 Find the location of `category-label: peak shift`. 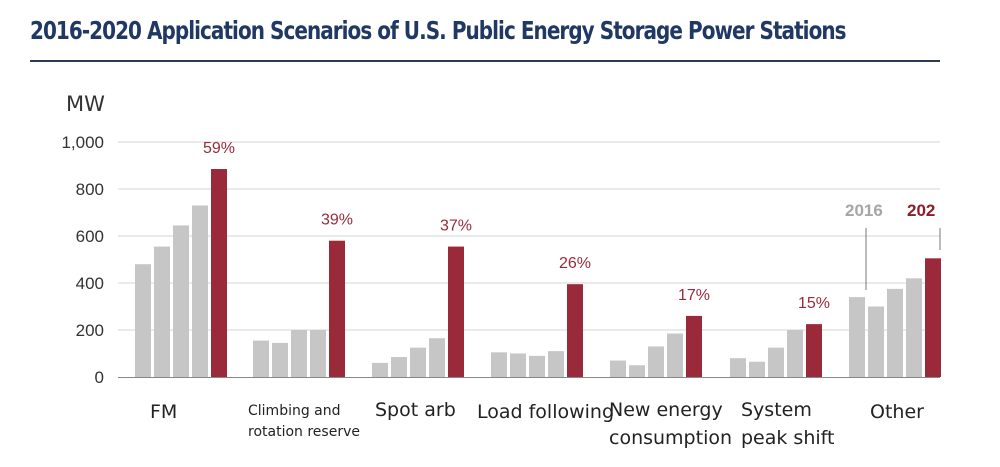

category-label: peak shift is located at coordinates (787, 438).